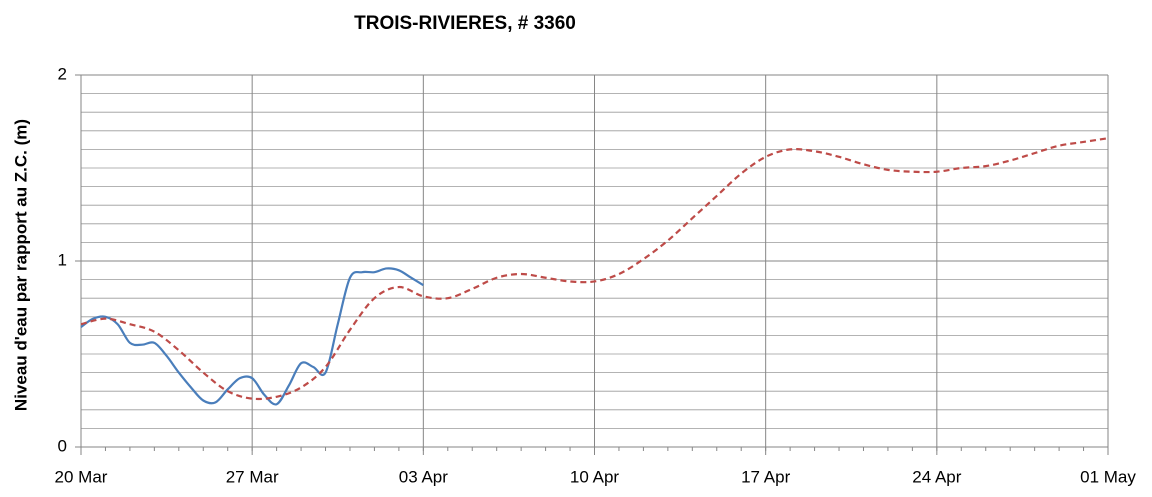 This screenshot has height=497, width=1152. I want to click on y-tick-label: 2, so click(62, 73).